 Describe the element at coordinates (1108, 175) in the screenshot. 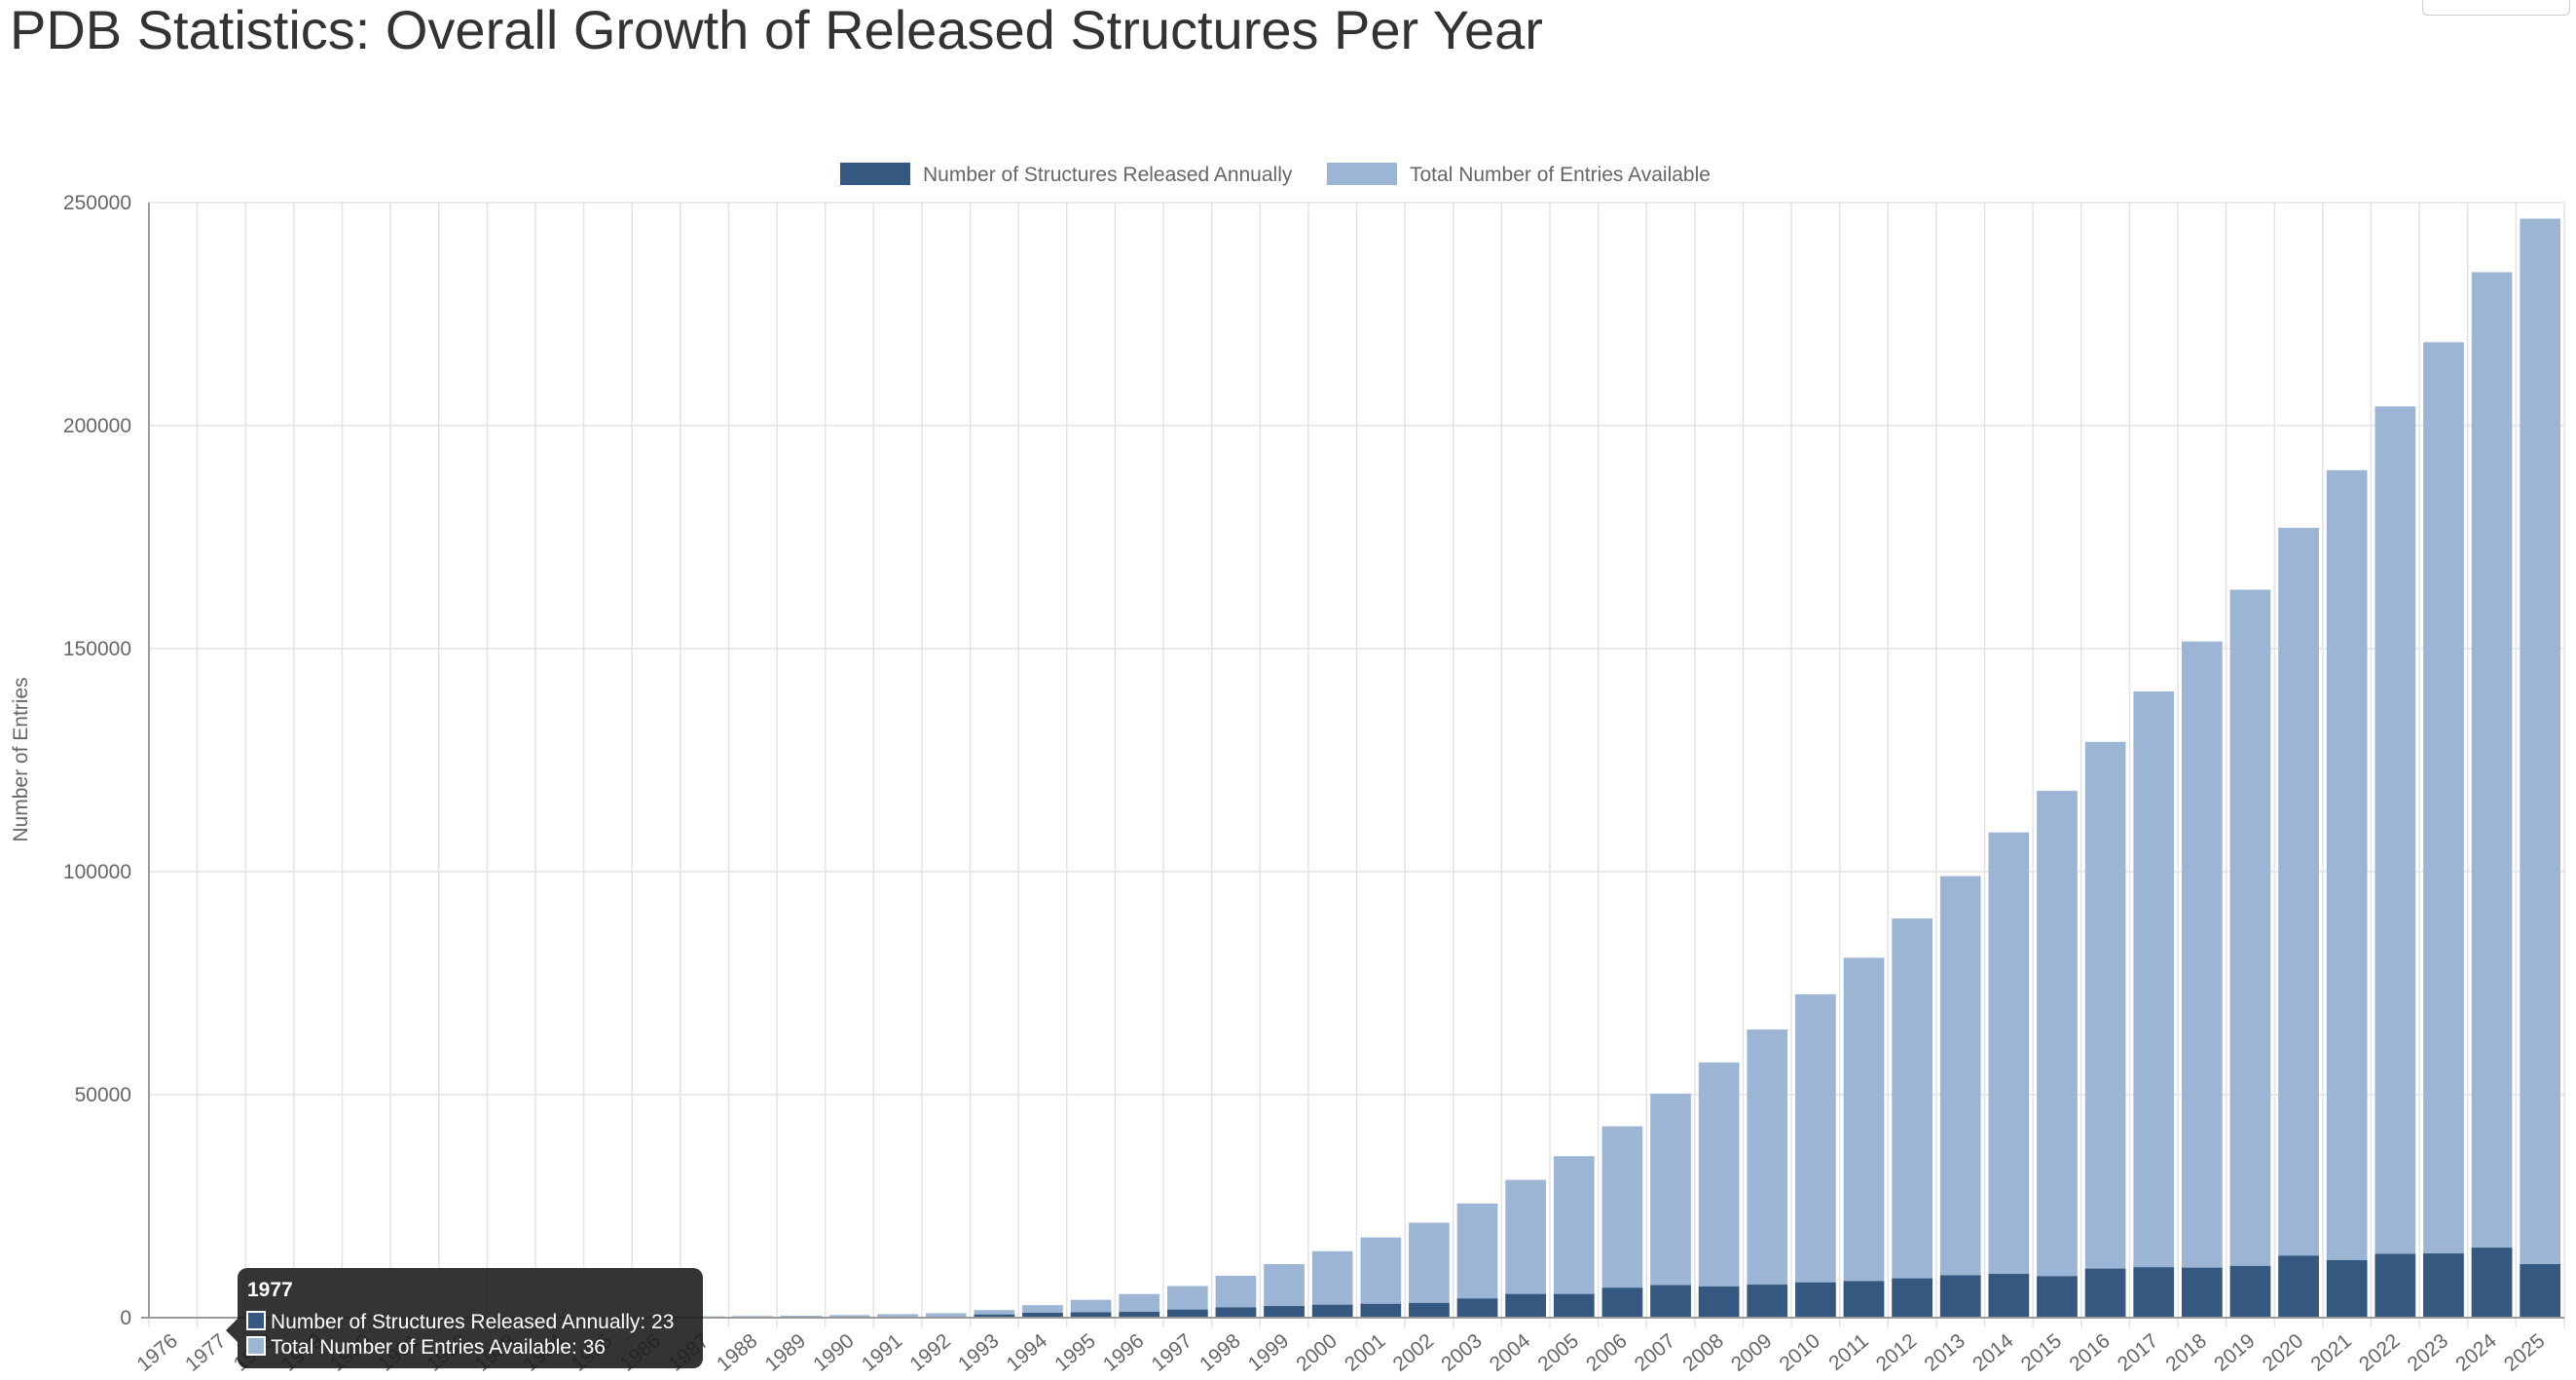

I see `legend-label: Number of Structures Released Annually` at that location.